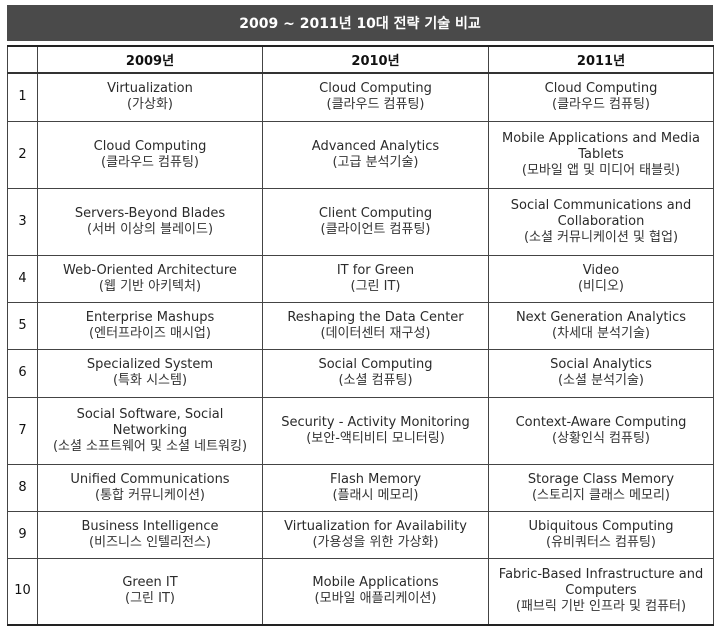 This screenshot has height=638, width=720. I want to click on tech-cell-2011: Cloud Computing (클라우드 컴퓨팅), so click(601, 97).